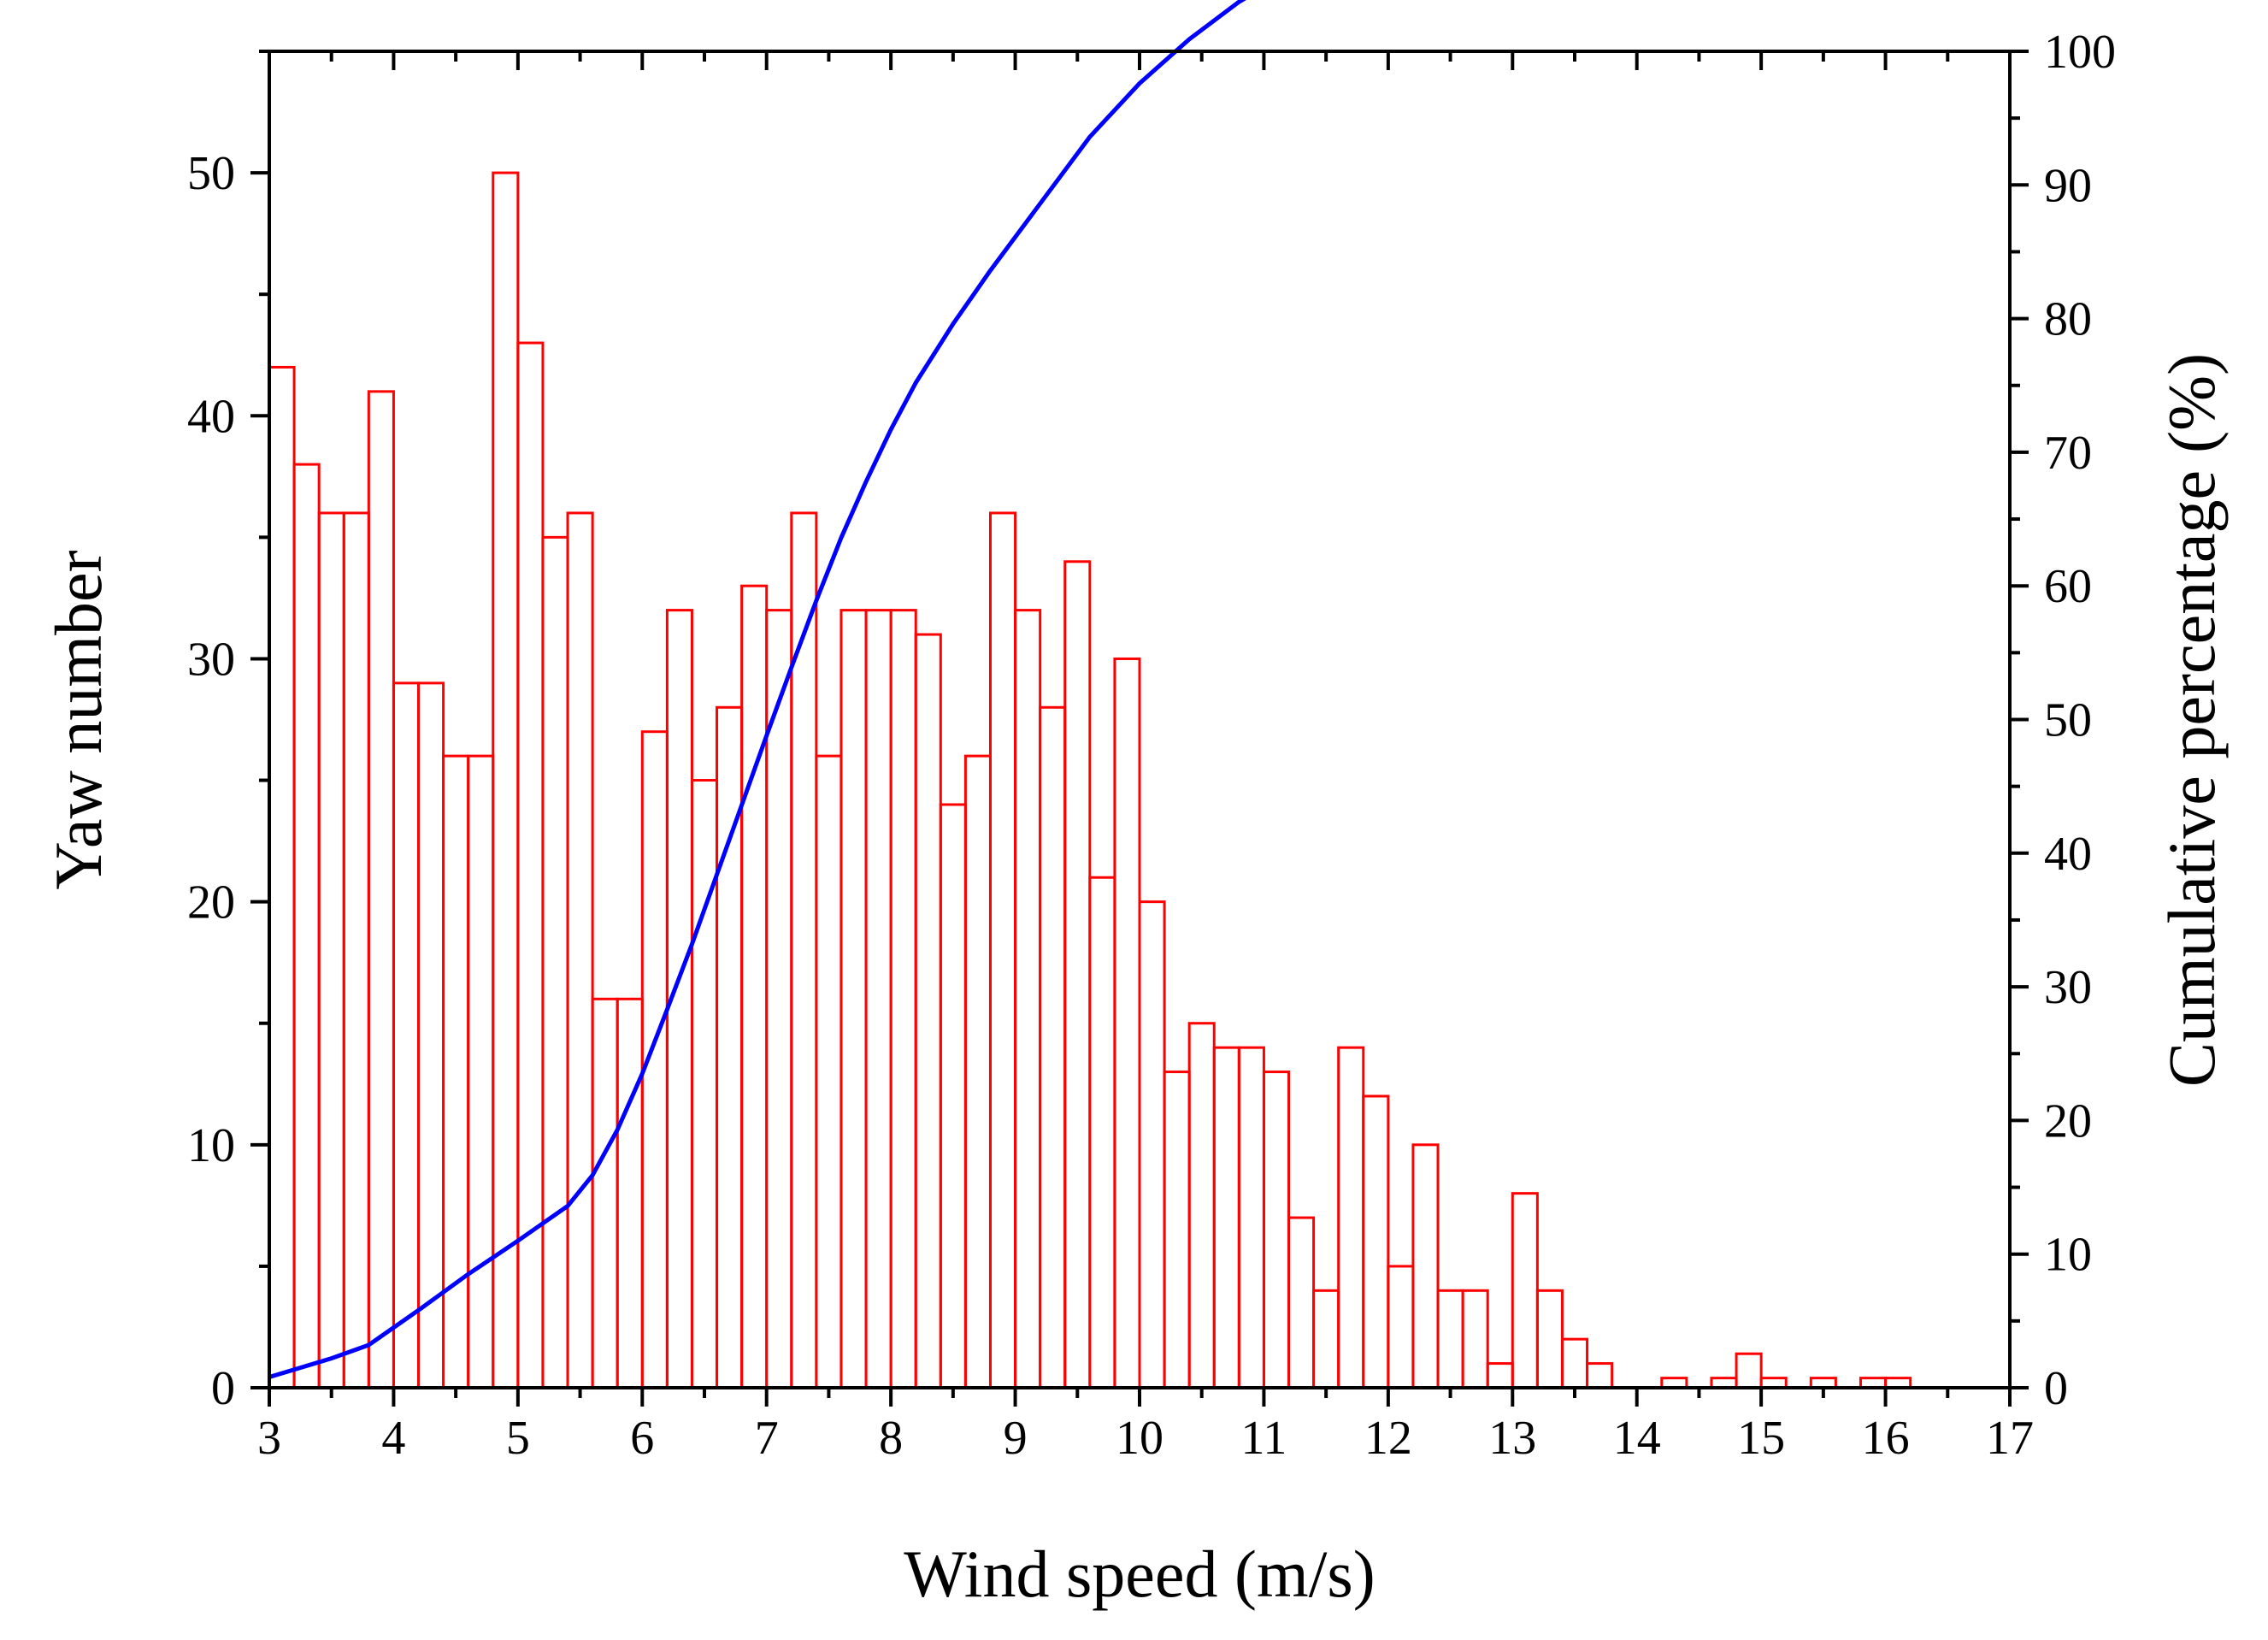 The height and width of the screenshot is (1640, 2268). I want to click on y-tick-label: 40, so click(211, 416).